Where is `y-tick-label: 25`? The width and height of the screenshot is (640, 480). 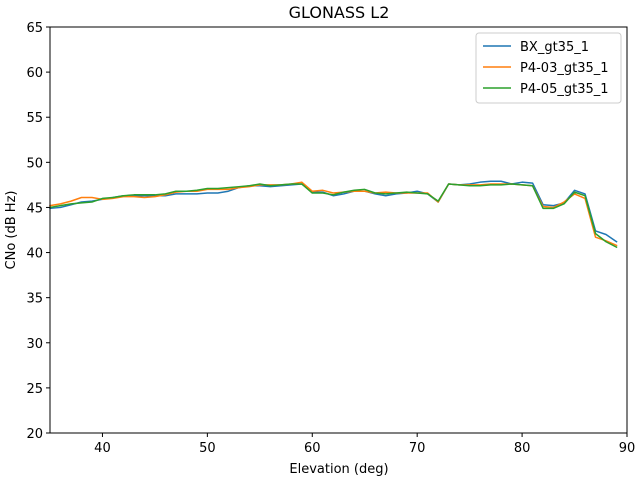 y-tick-label: 25 is located at coordinates (34, 389).